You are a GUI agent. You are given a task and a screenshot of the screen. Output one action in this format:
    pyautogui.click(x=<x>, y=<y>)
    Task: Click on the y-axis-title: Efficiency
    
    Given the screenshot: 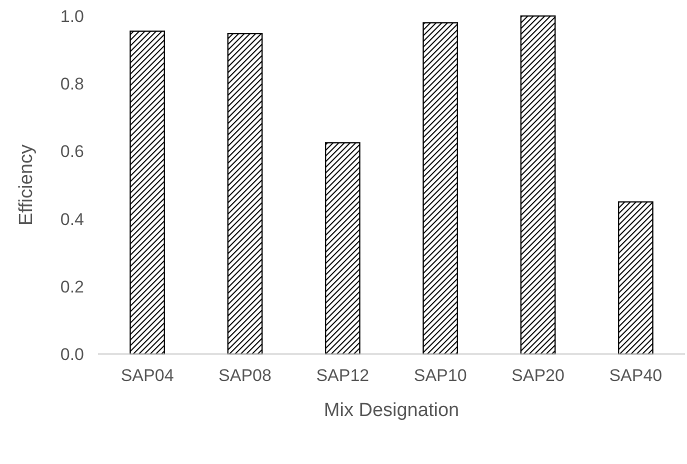 What is the action you would take?
    pyautogui.click(x=26, y=185)
    